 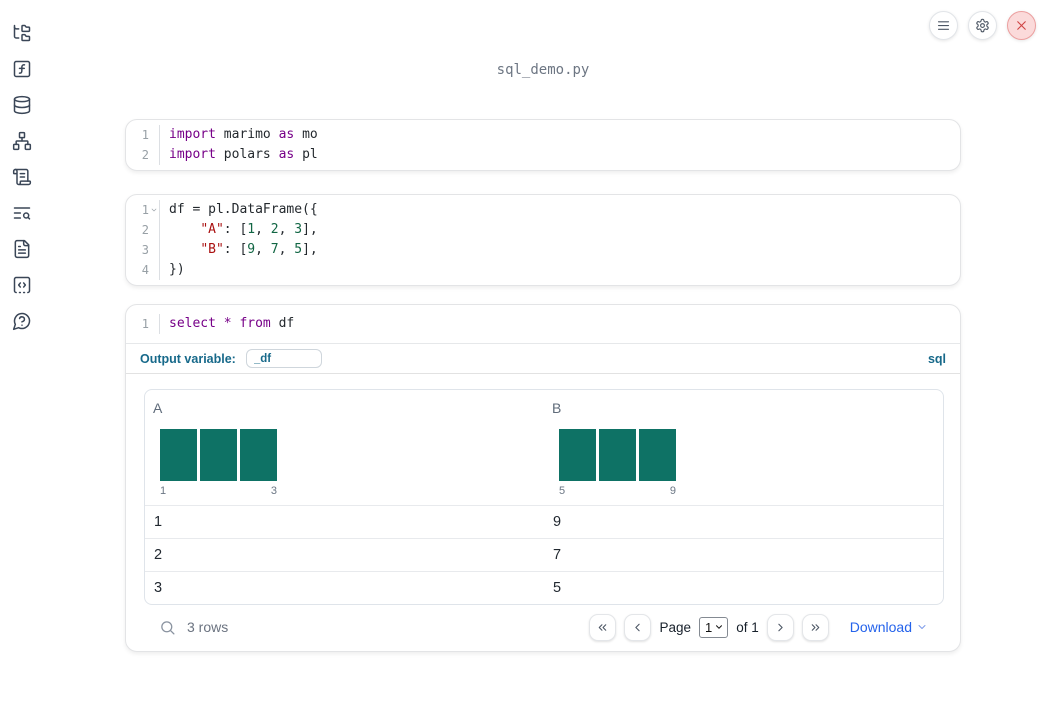 I want to click on scroll-text-icon, so click(x=22, y=177).